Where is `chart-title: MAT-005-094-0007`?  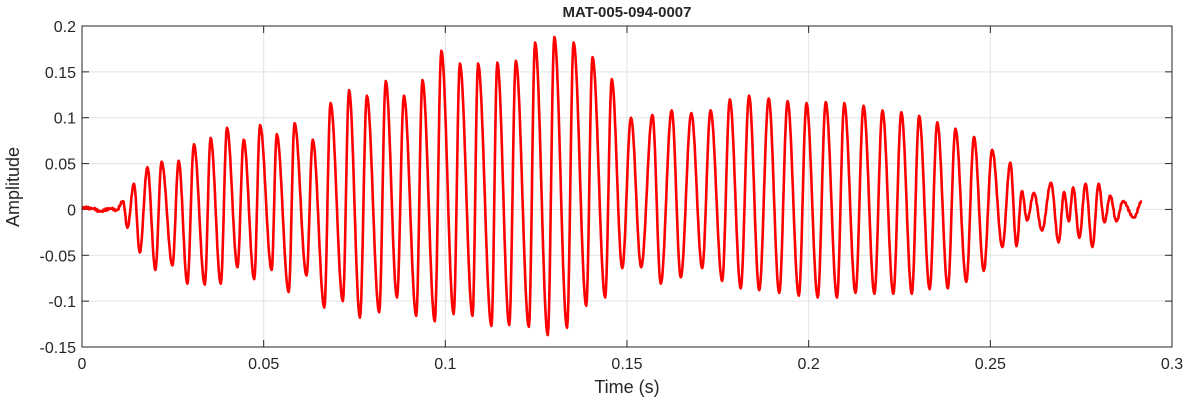
chart-title: MAT-005-094-0007 is located at coordinates (627, 12).